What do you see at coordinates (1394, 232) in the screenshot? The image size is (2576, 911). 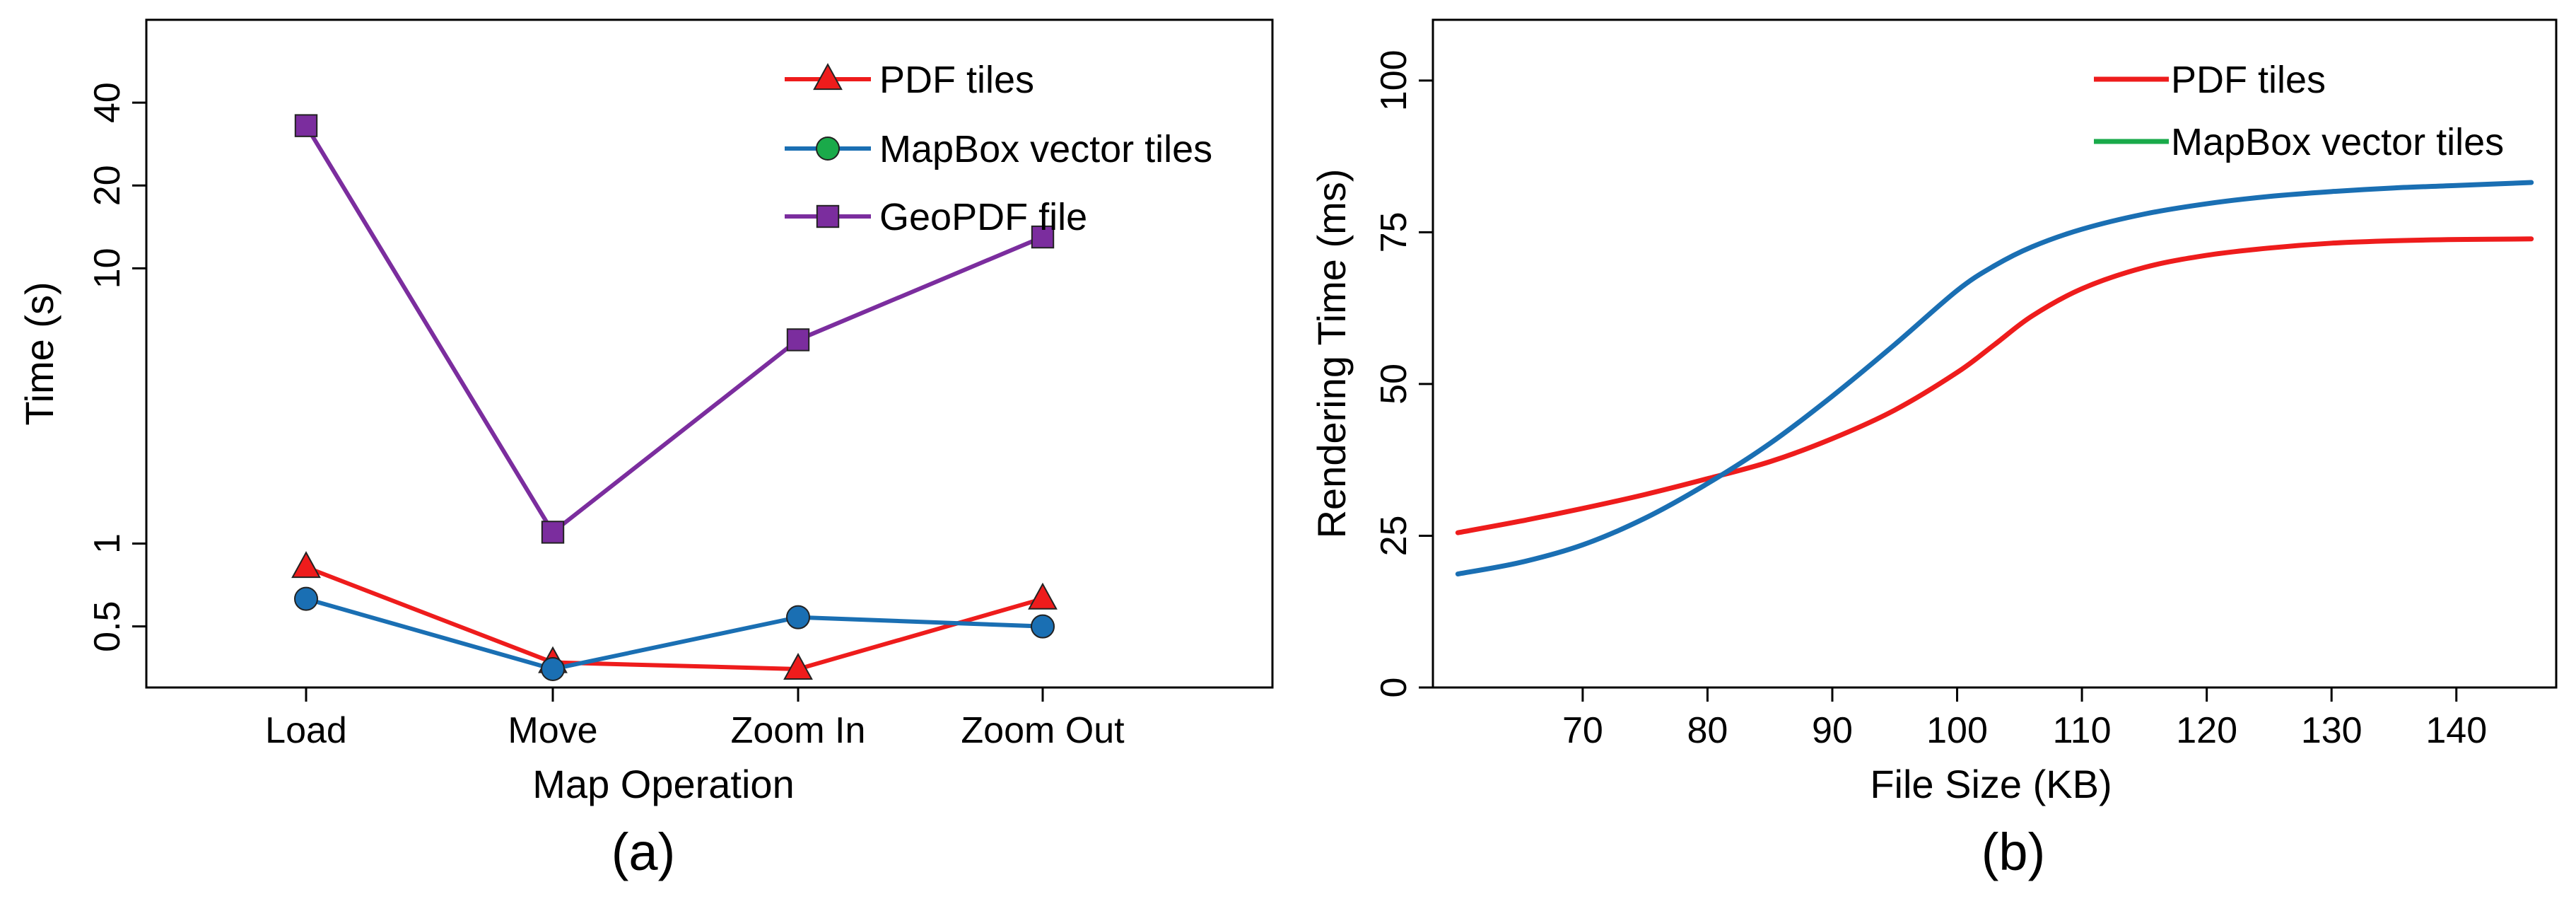 I see `y-tick-label: 75` at bounding box center [1394, 232].